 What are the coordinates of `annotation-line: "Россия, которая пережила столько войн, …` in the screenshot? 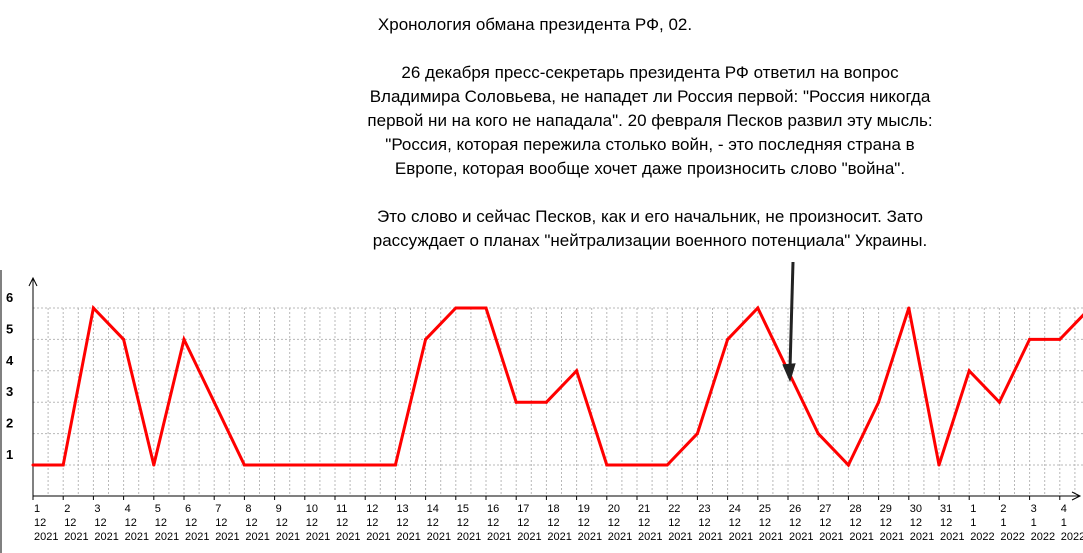 It's located at (650, 144).